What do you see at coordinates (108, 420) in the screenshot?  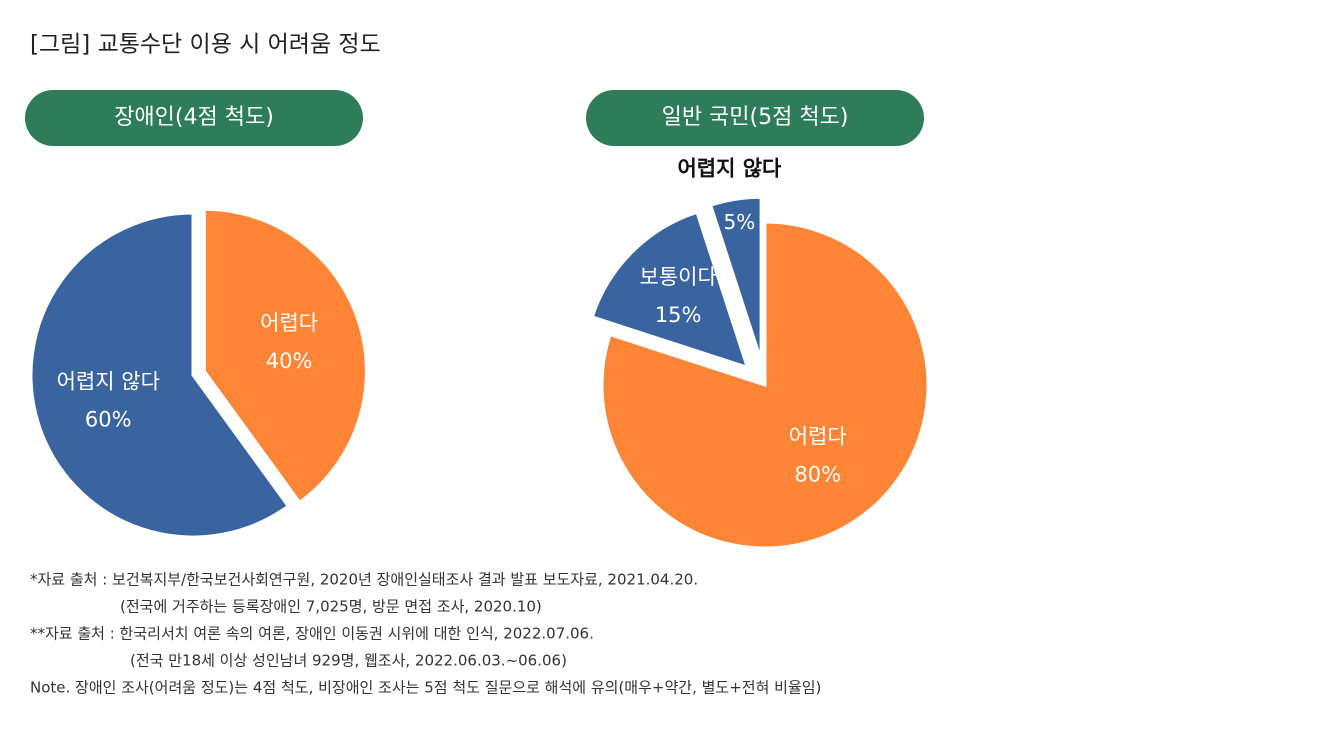 I see `value-label: 60%` at bounding box center [108, 420].